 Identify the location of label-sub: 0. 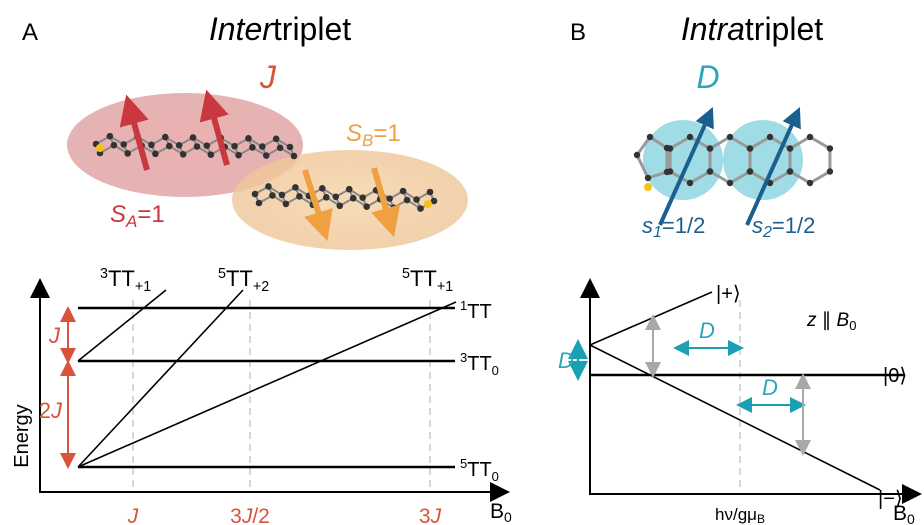
(495, 476).